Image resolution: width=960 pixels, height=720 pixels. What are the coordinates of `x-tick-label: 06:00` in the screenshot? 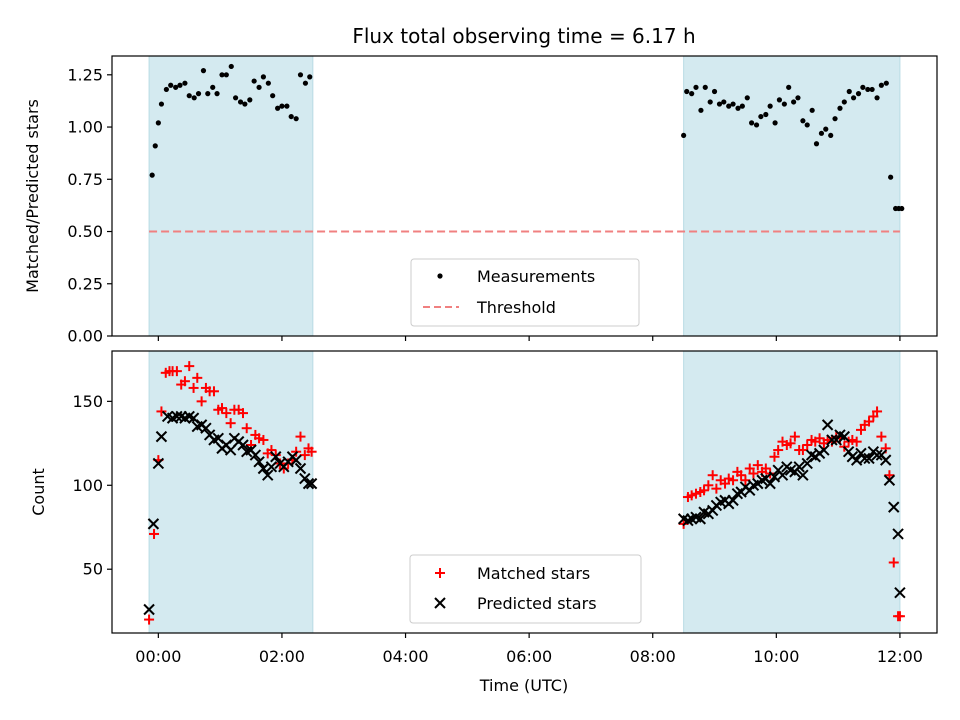 It's located at (529, 656).